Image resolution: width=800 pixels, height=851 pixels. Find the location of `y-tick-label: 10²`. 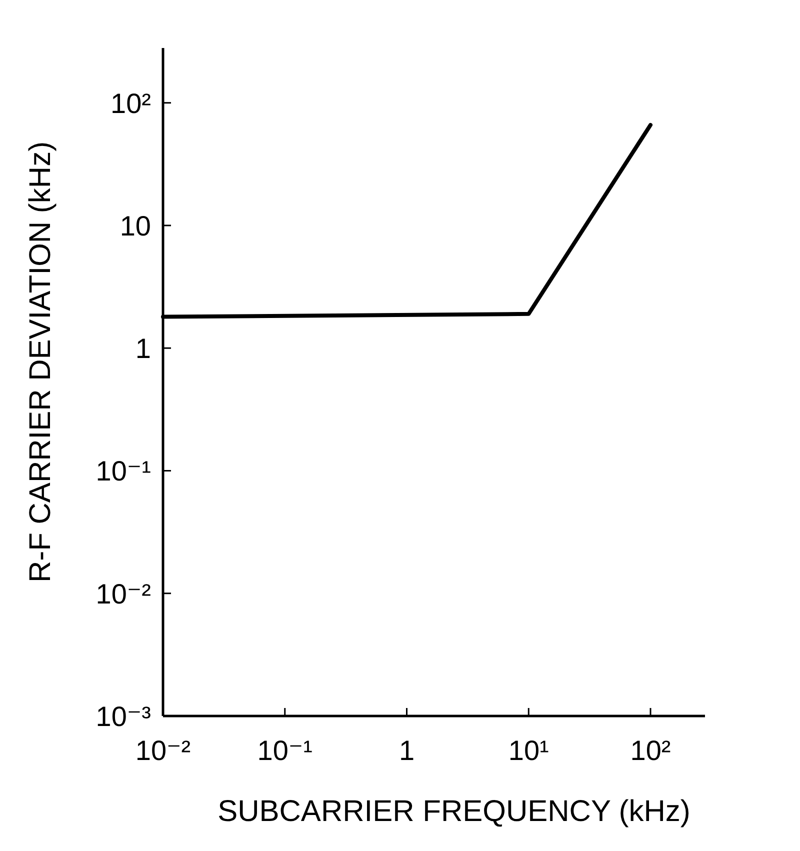

y-tick-label: 10² is located at coordinates (130, 103).